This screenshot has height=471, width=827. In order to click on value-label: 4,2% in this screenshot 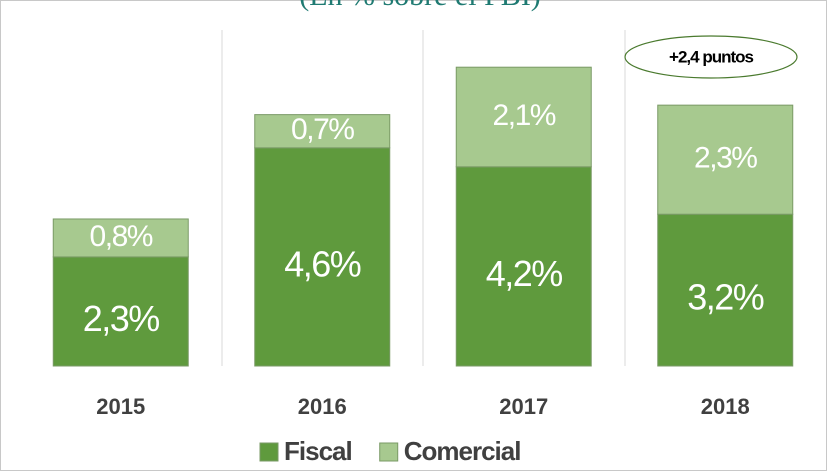, I will do `click(524, 273)`.